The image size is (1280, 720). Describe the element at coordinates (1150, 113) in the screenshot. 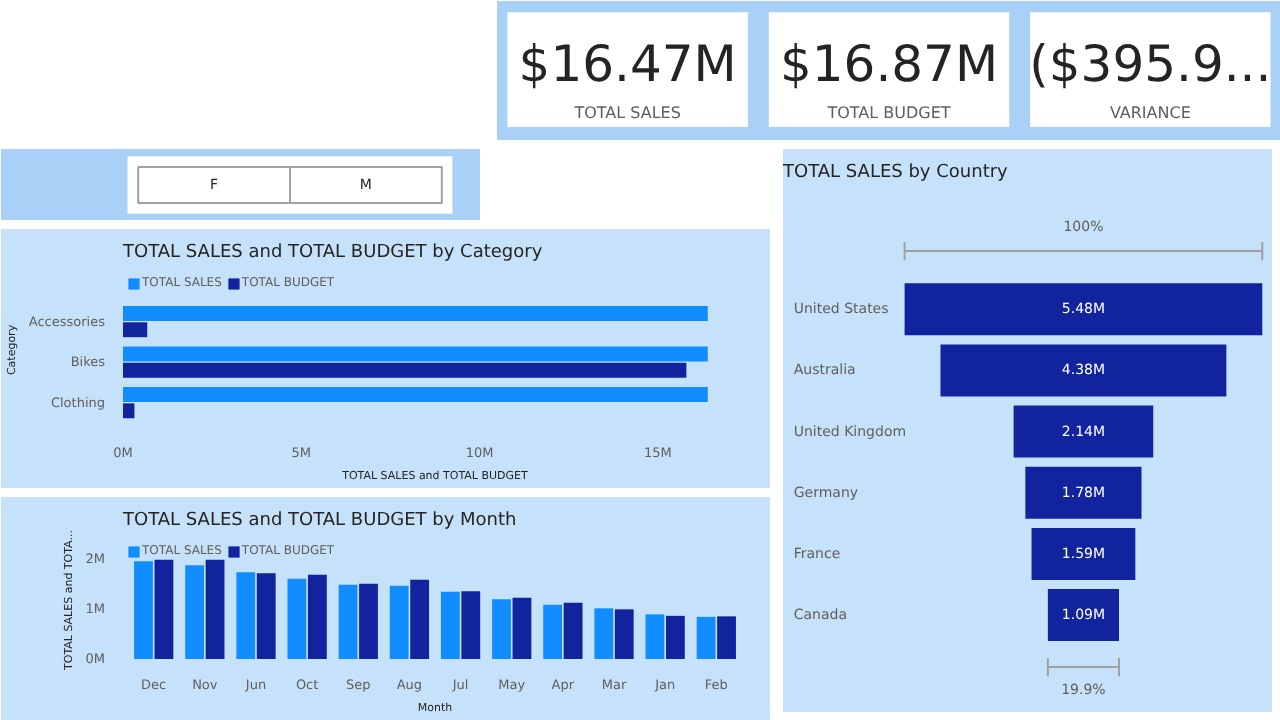

I see `text: VARIANCE` at that location.